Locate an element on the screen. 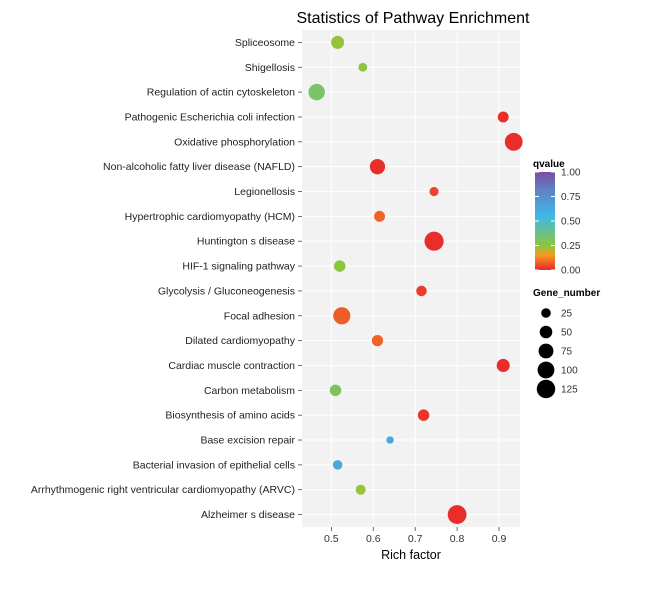  y-tick-label: Dilated cardiomyopathy is located at coordinates (240, 341).